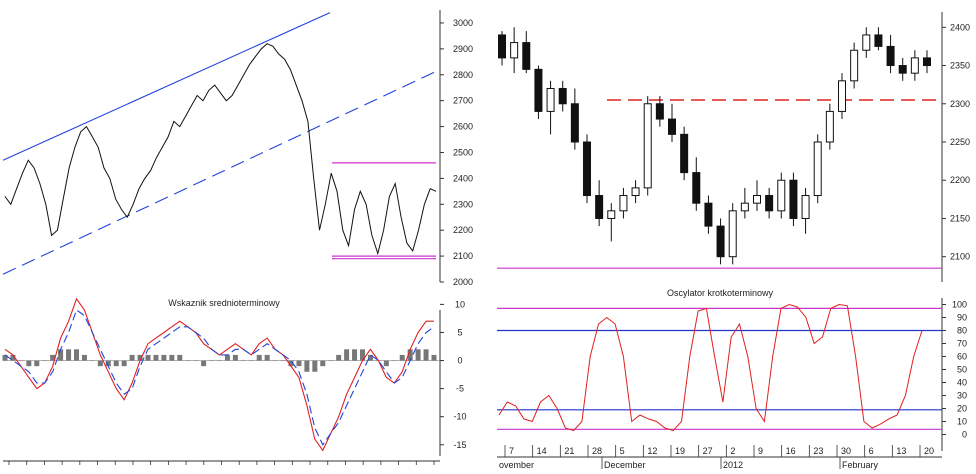  Describe the element at coordinates (463, 204) in the screenshot. I see `left-price-tick-label: 2300` at that location.